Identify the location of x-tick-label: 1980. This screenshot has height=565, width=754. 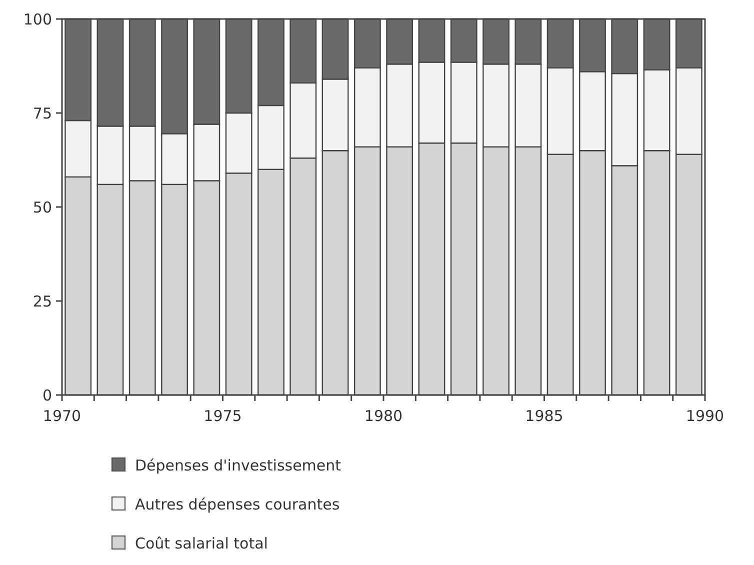
(383, 416).